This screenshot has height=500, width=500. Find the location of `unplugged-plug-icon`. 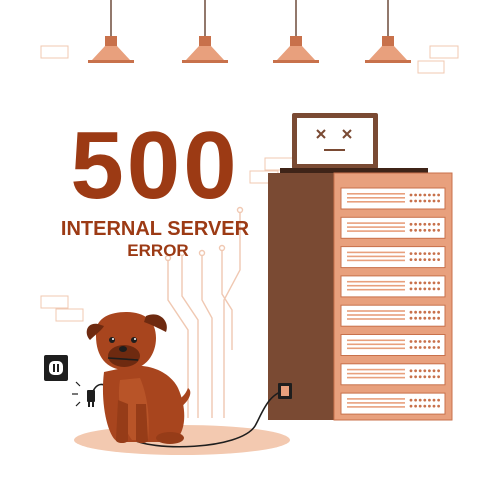

unplugged-plug-icon is located at coordinates (83, 394).